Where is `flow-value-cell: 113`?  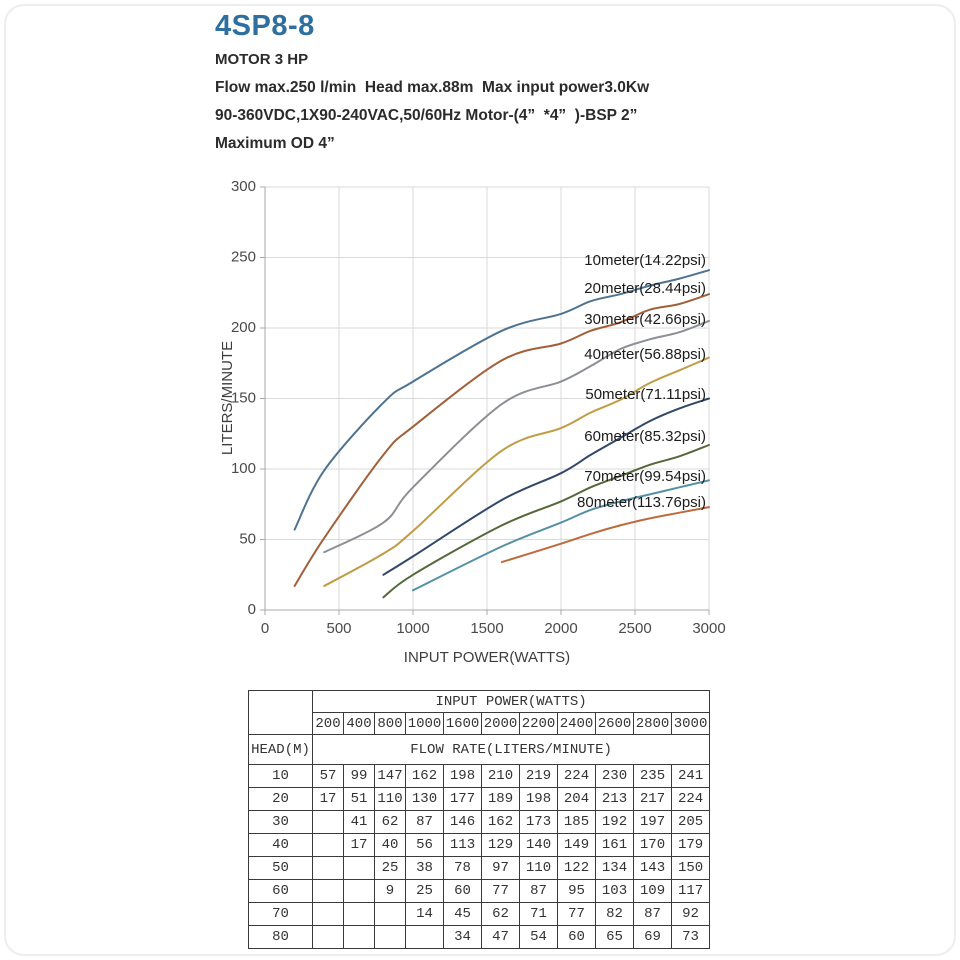 flow-value-cell: 113 is located at coordinates (462, 845).